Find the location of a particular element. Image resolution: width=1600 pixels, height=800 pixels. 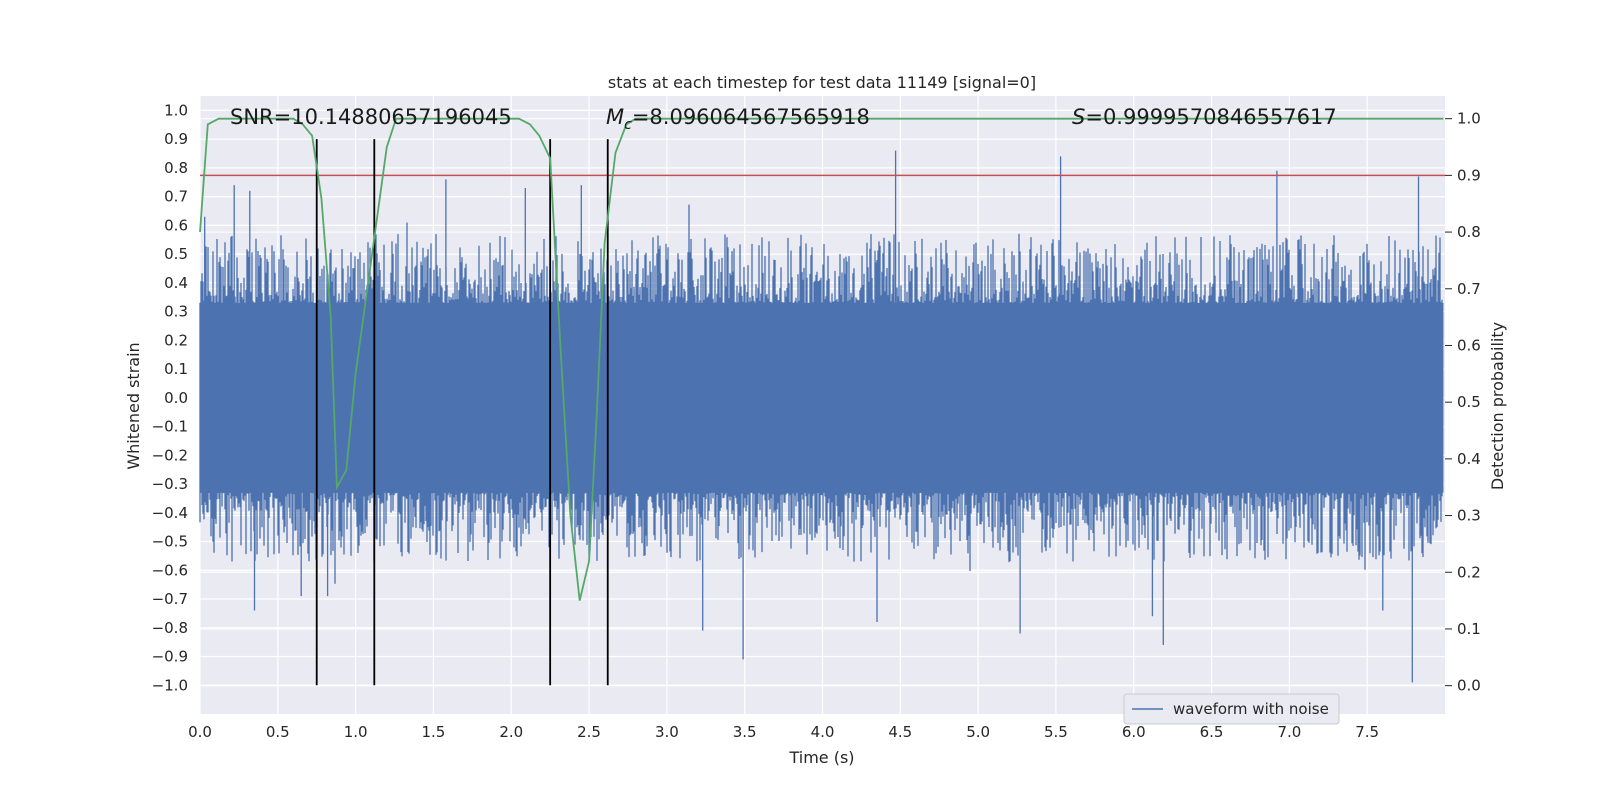

x-tick-label: 5.0 is located at coordinates (978, 732).